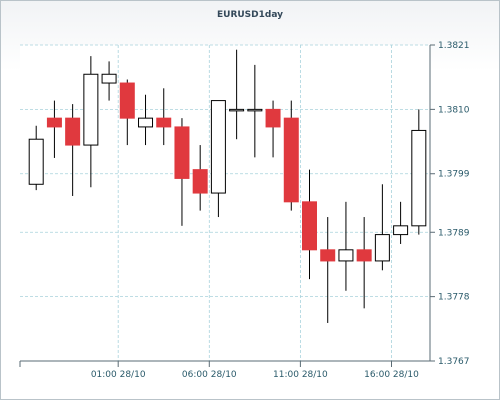 The height and width of the screenshot is (400, 500). I want to click on y-tick-label: 1.3789, so click(454, 233).